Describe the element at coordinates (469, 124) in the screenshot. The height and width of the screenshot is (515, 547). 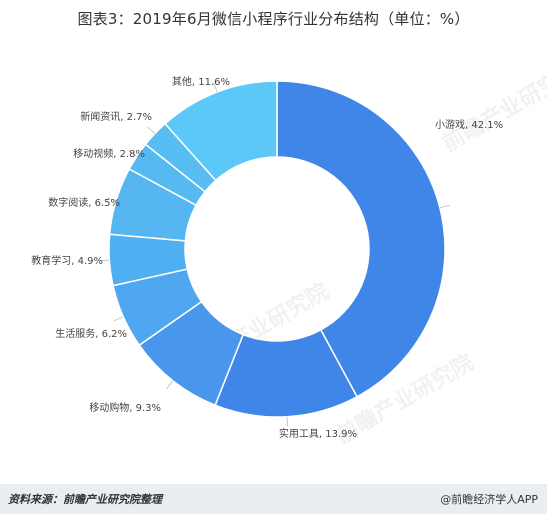
I see `slice-label-1: 小游戏, 42.1%` at that location.